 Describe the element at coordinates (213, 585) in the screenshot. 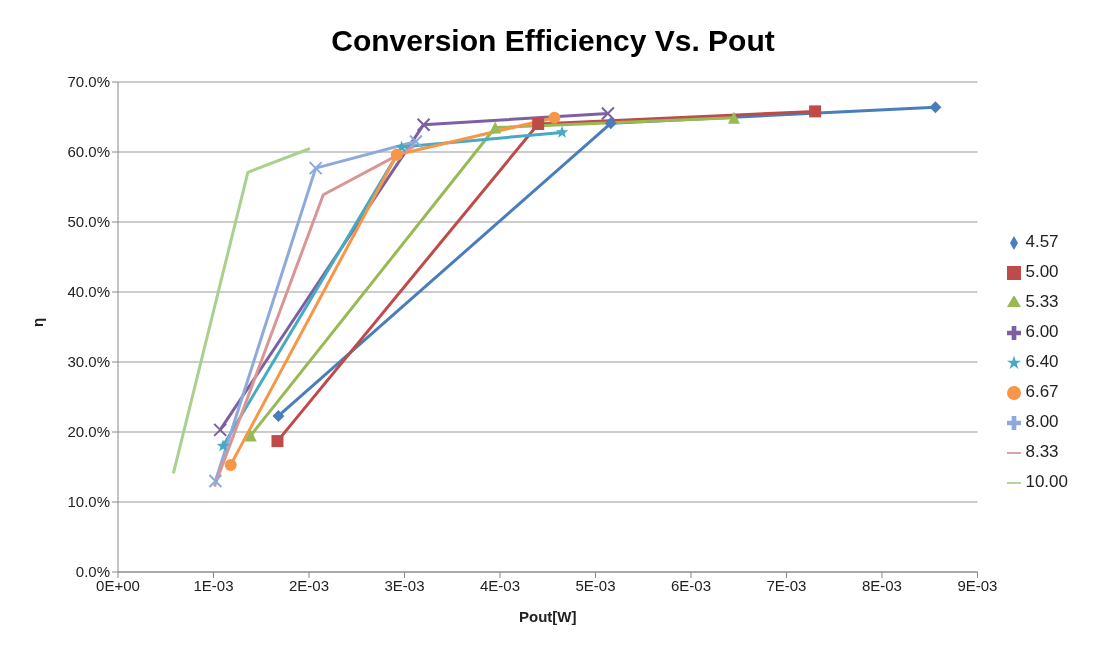

I see `x-tick-label: 1E-03` at that location.